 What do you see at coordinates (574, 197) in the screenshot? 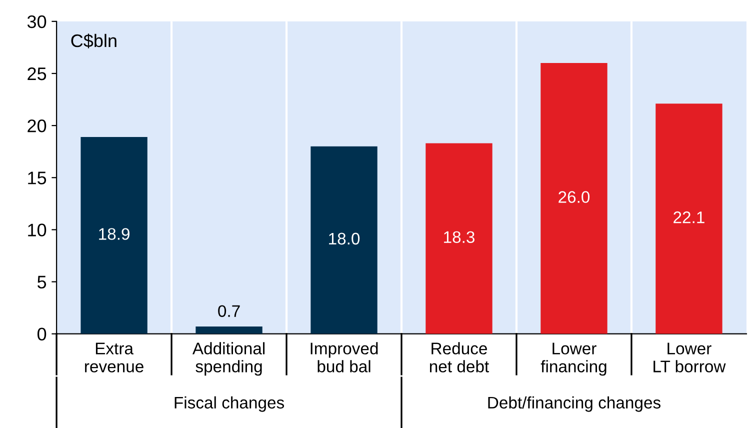
I see `data-label: 26.0` at bounding box center [574, 197].